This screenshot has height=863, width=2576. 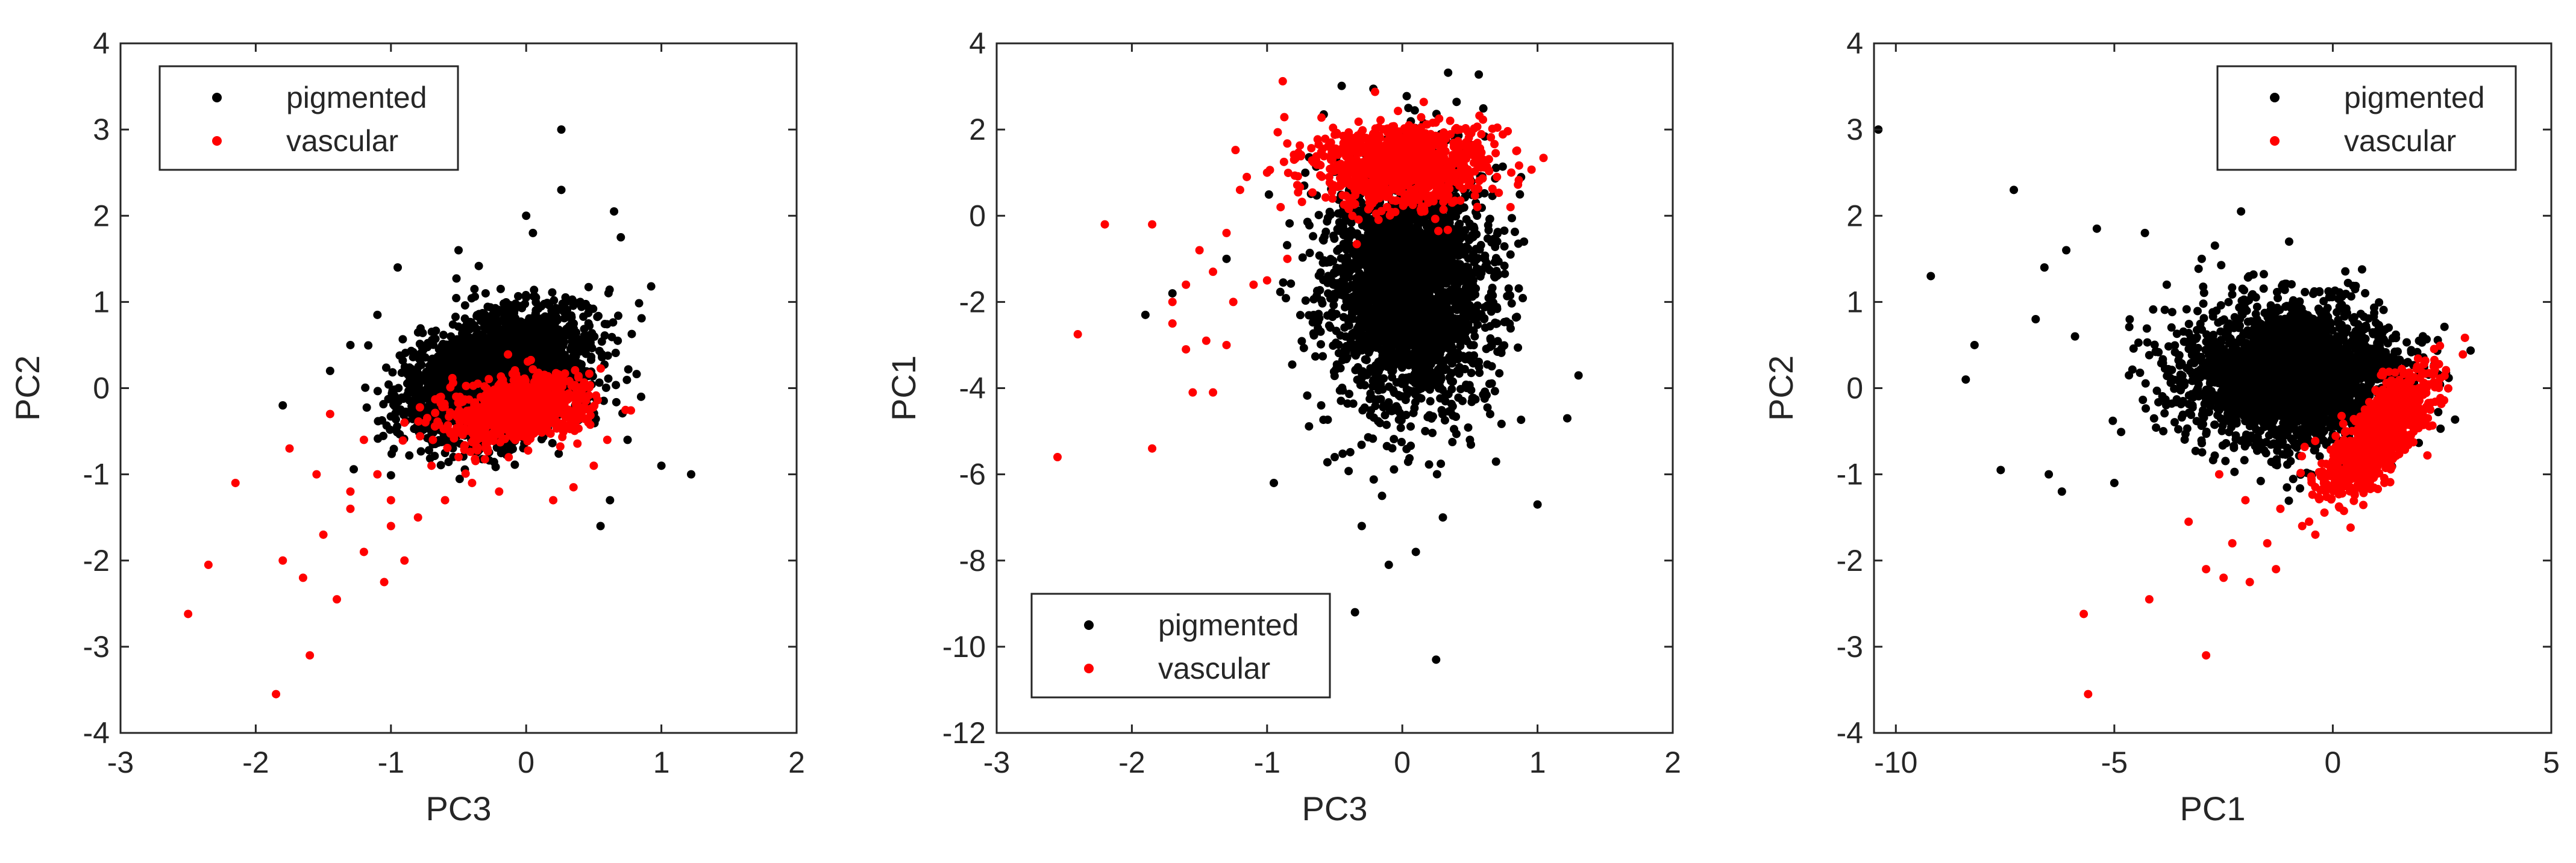 I want to click on y-tick-label: -4, so click(x=96, y=733).